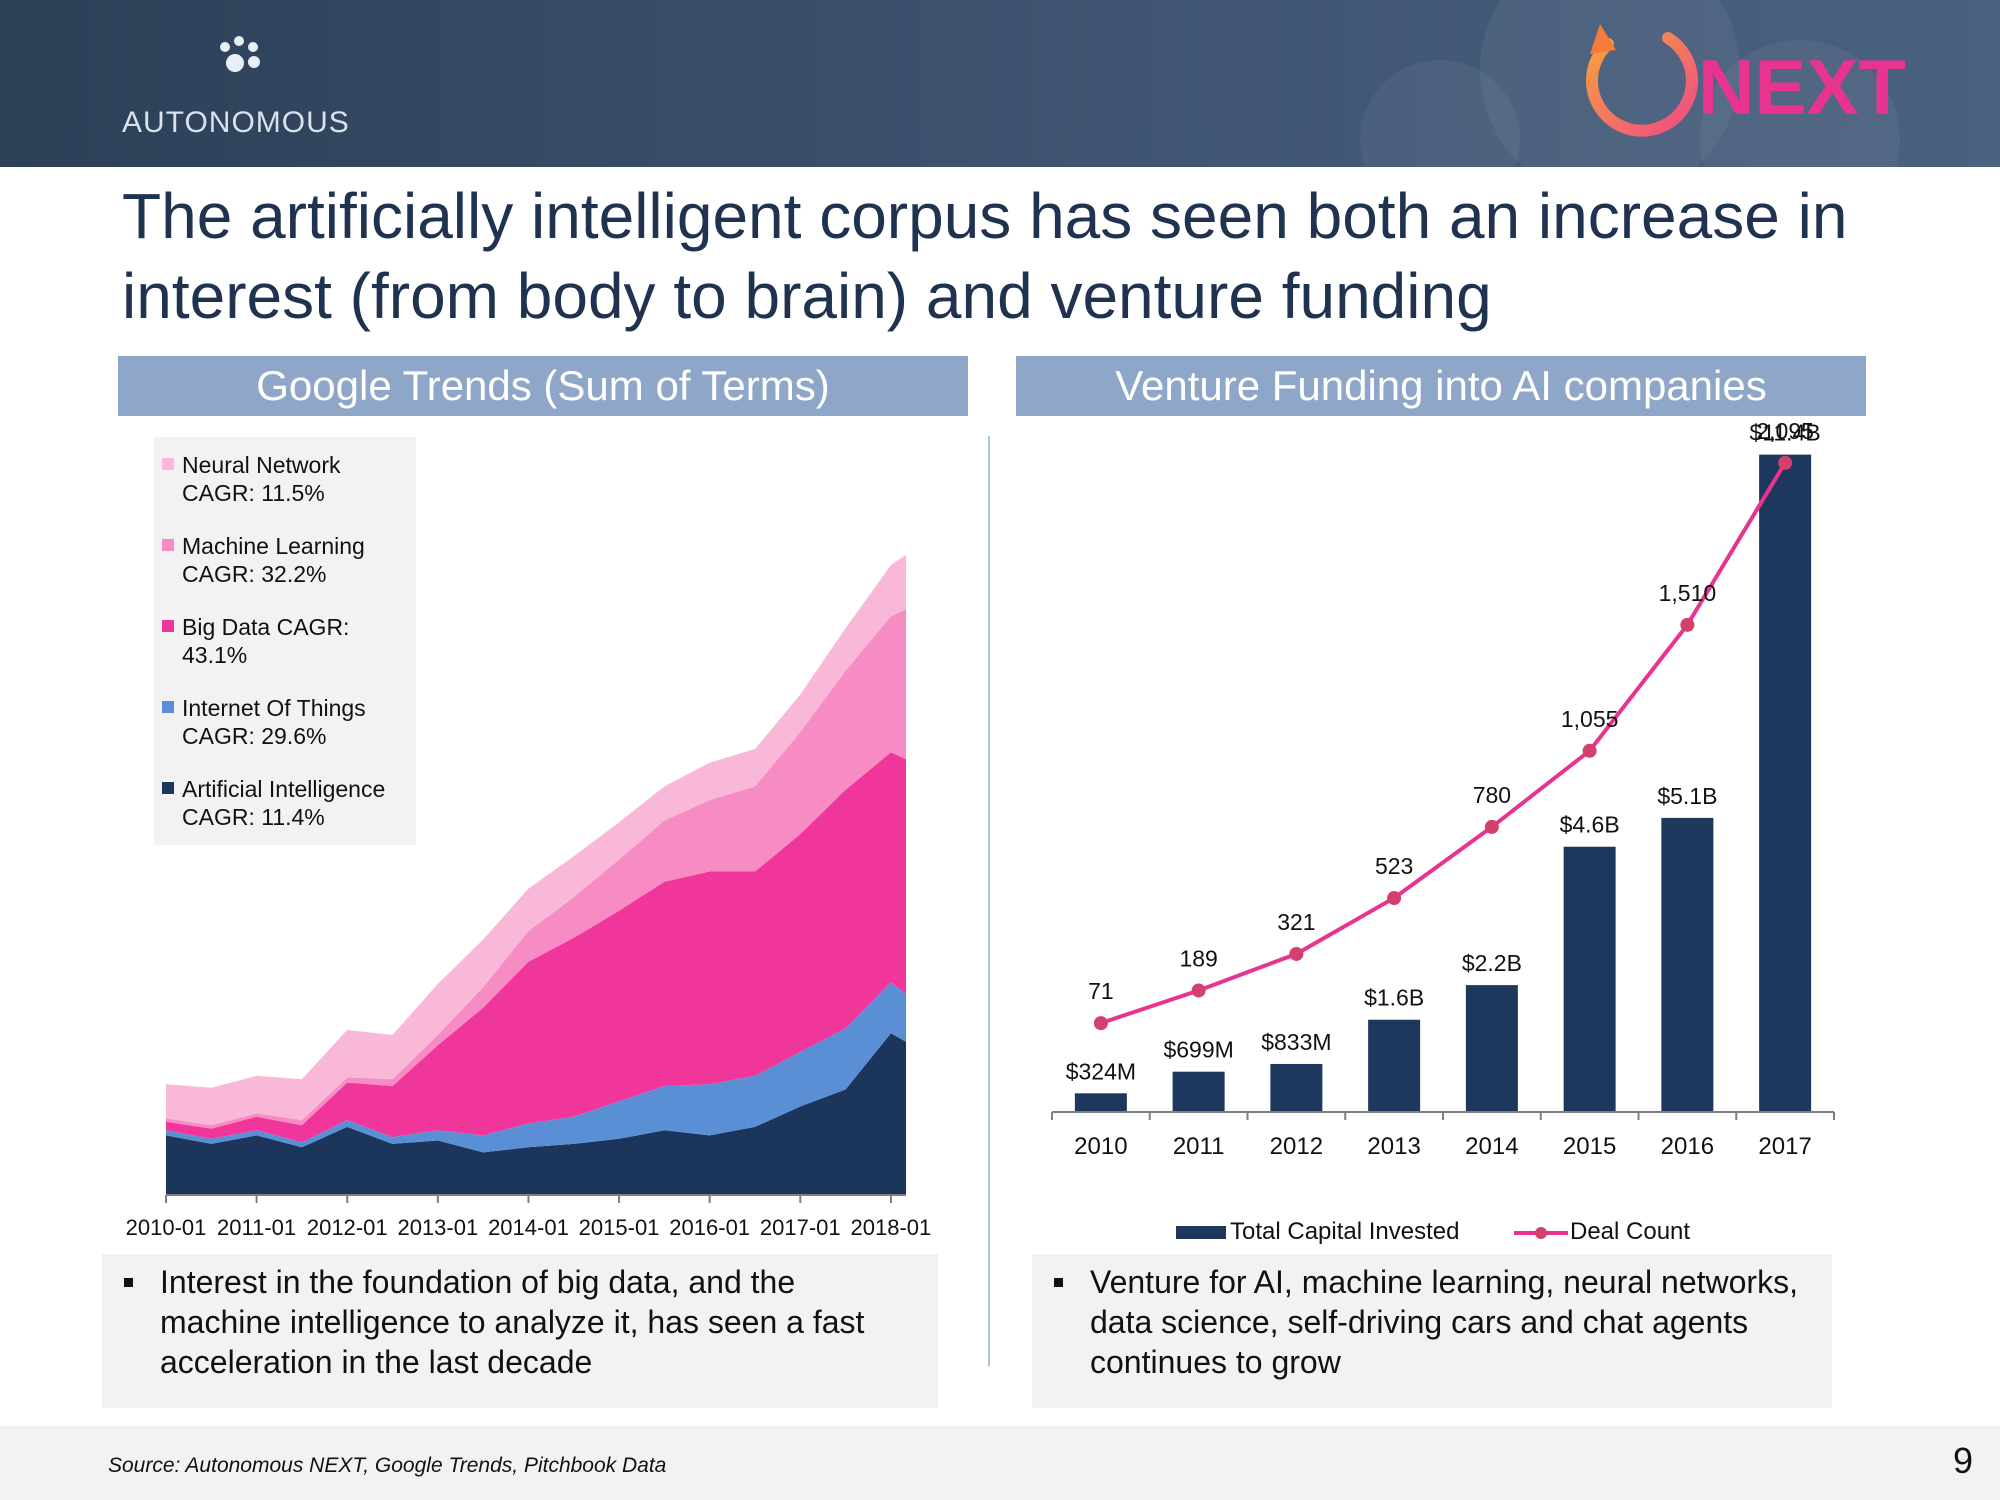 This screenshot has height=1500, width=2000. I want to click on left-panel-header: Google Trends (Sum of Terms), so click(543, 386).